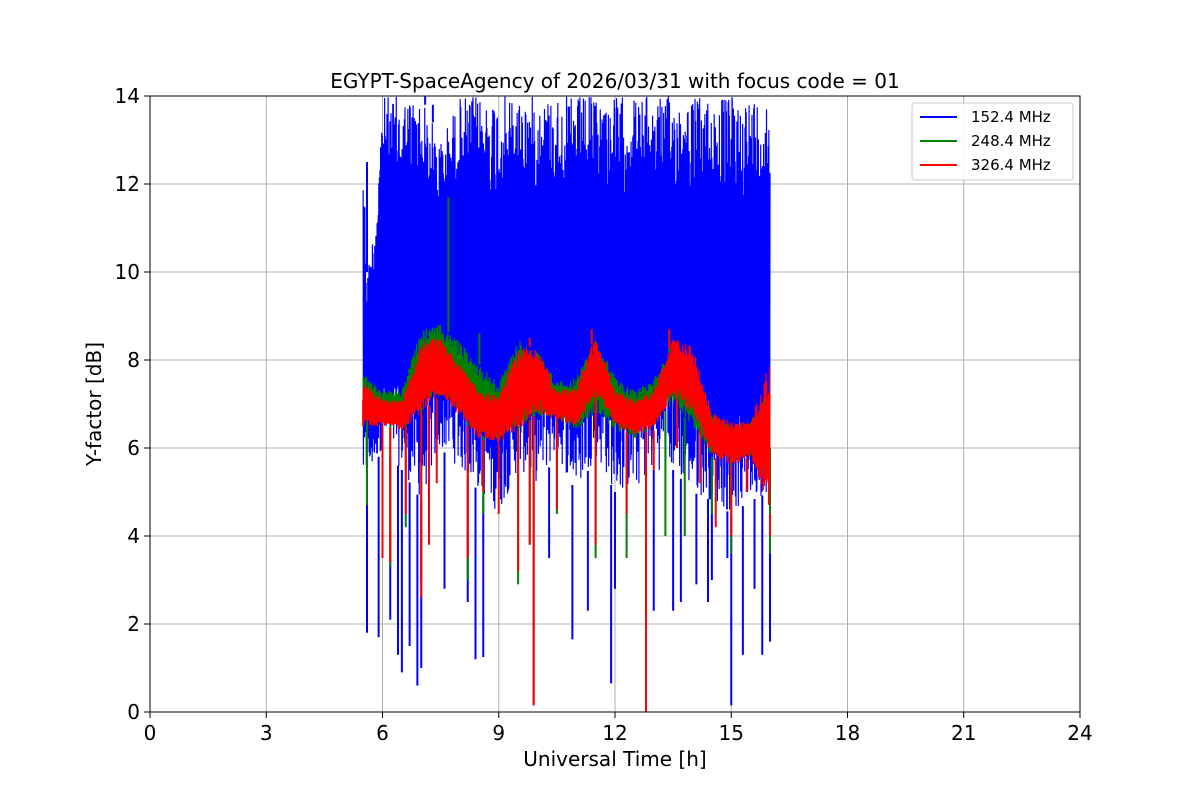 Image resolution: width=1200 pixels, height=800 pixels. I want to click on x-tick-label: 21, so click(963, 733).